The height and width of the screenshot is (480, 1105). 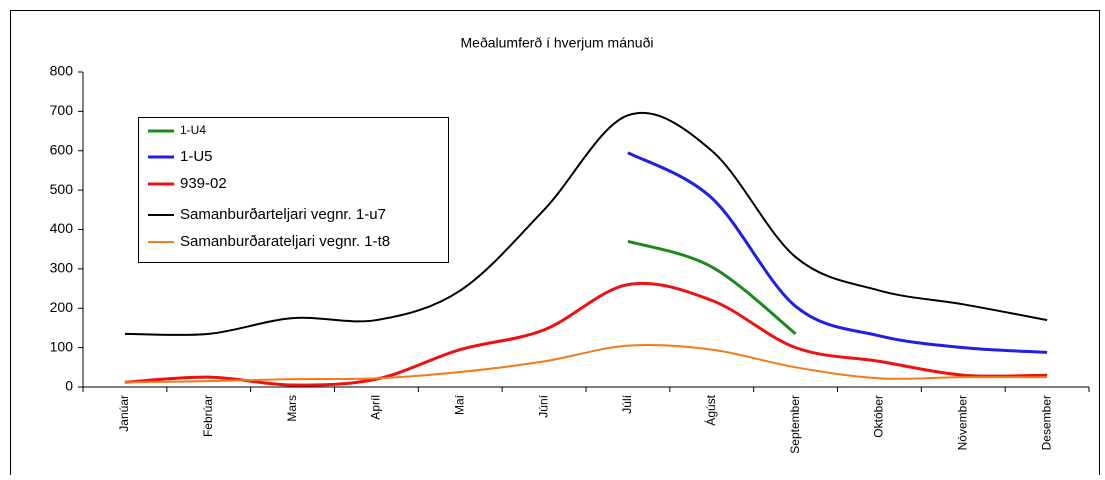 I want to click on x-tick-label: Mars, so click(x=292, y=408).